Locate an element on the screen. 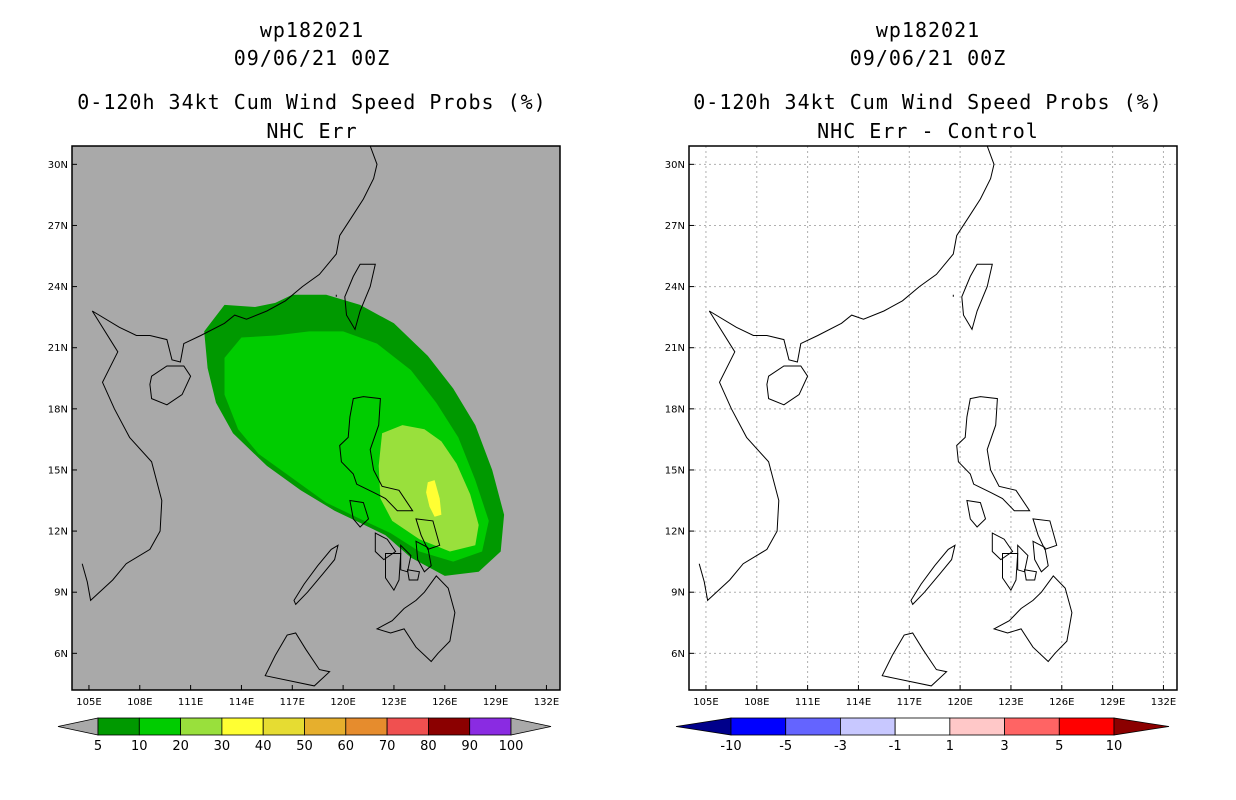 The width and height of the screenshot is (1236, 800). left-coastline-borneo is located at coordinates (297, 659).